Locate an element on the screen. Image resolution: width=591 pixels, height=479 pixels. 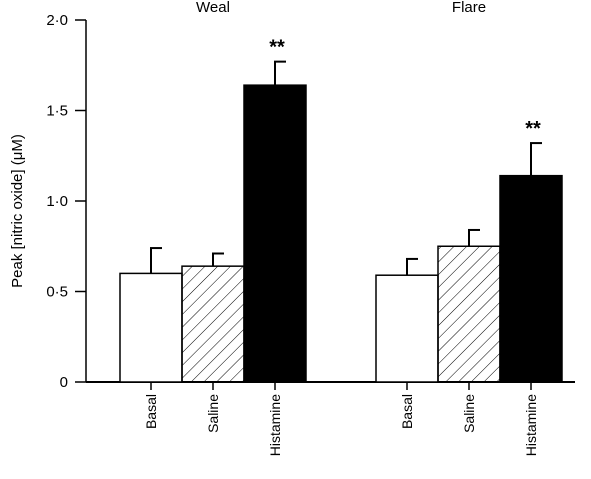
bar-flare-basal is located at coordinates (407, 328).